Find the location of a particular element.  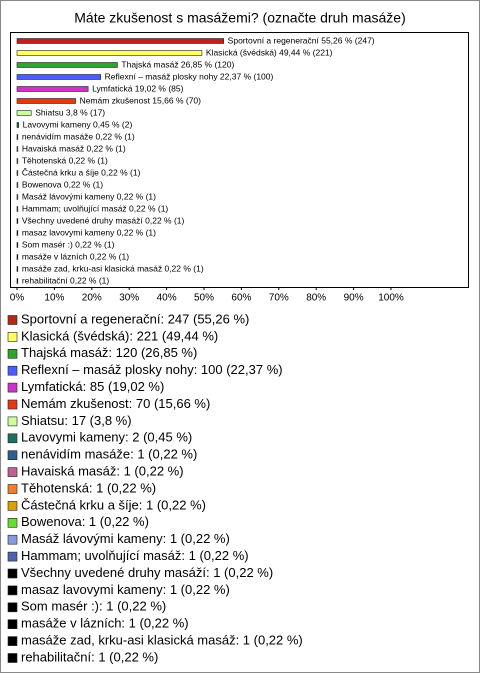

legend-label: Všechny uvedené druhy masáží: 1 (0,22 %) is located at coordinates (147, 572).